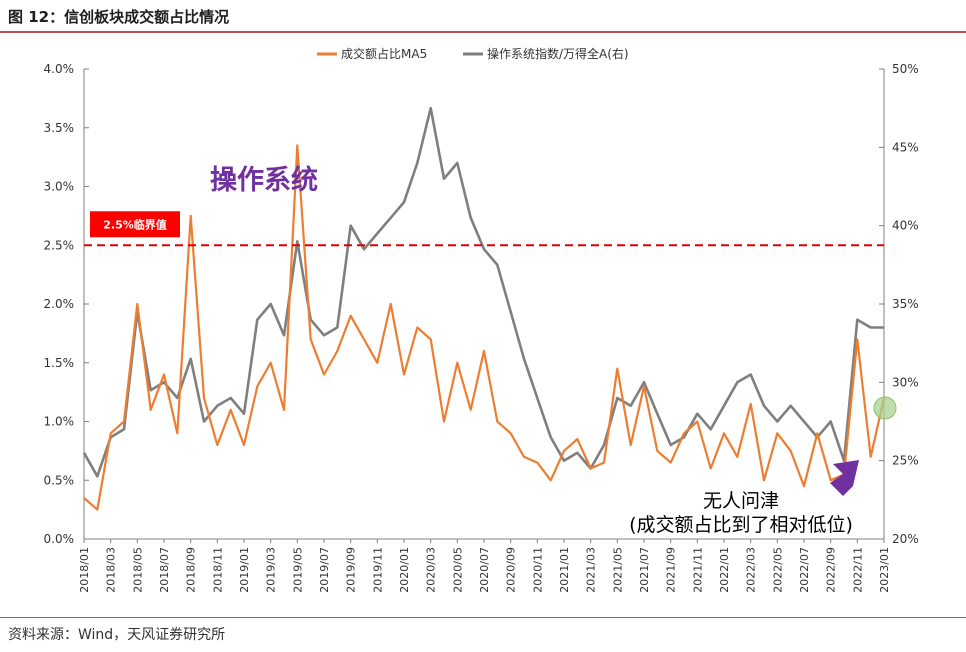 The width and height of the screenshot is (966, 652). What do you see at coordinates (558, 53) in the screenshot?
I see `legend-label-index: 操作系统指数/万得全A(右)` at bounding box center [558, 53].